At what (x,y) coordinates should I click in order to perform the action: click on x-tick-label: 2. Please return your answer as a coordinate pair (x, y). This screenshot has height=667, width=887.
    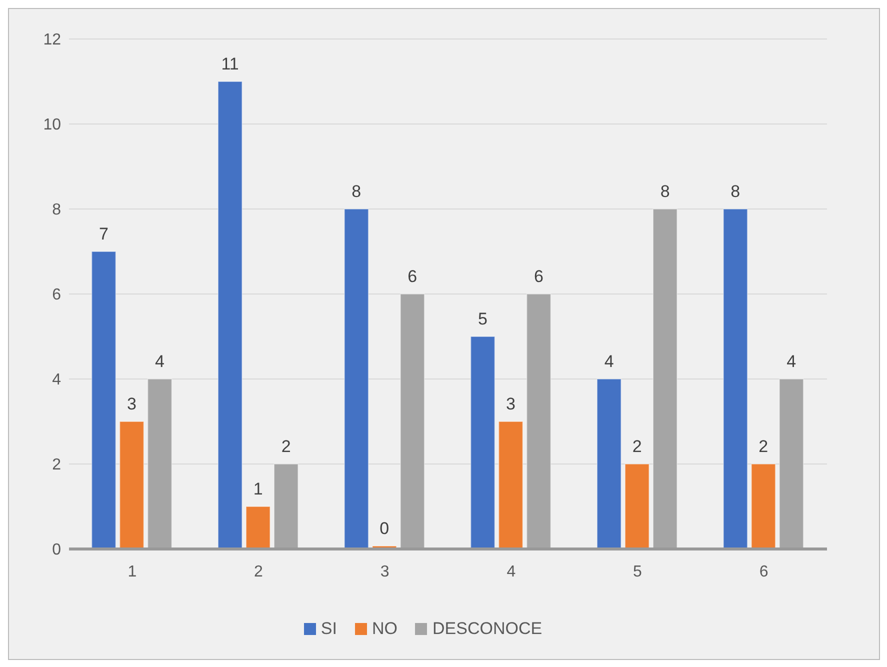
    Looking at the image, I should click on (259, 571).